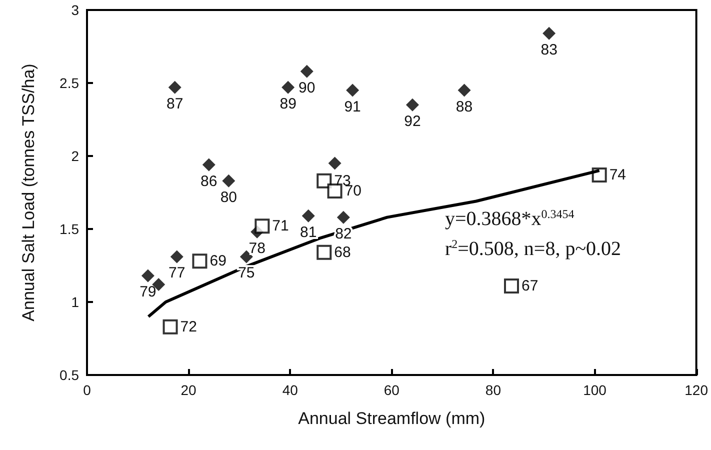 Image resolution: width=711 pixels, height=450 pixels. What do you see at coordinates (70, 375) in the screenshot?
I see `y-tick-label: 0.5` at bounding box center [70, 375].